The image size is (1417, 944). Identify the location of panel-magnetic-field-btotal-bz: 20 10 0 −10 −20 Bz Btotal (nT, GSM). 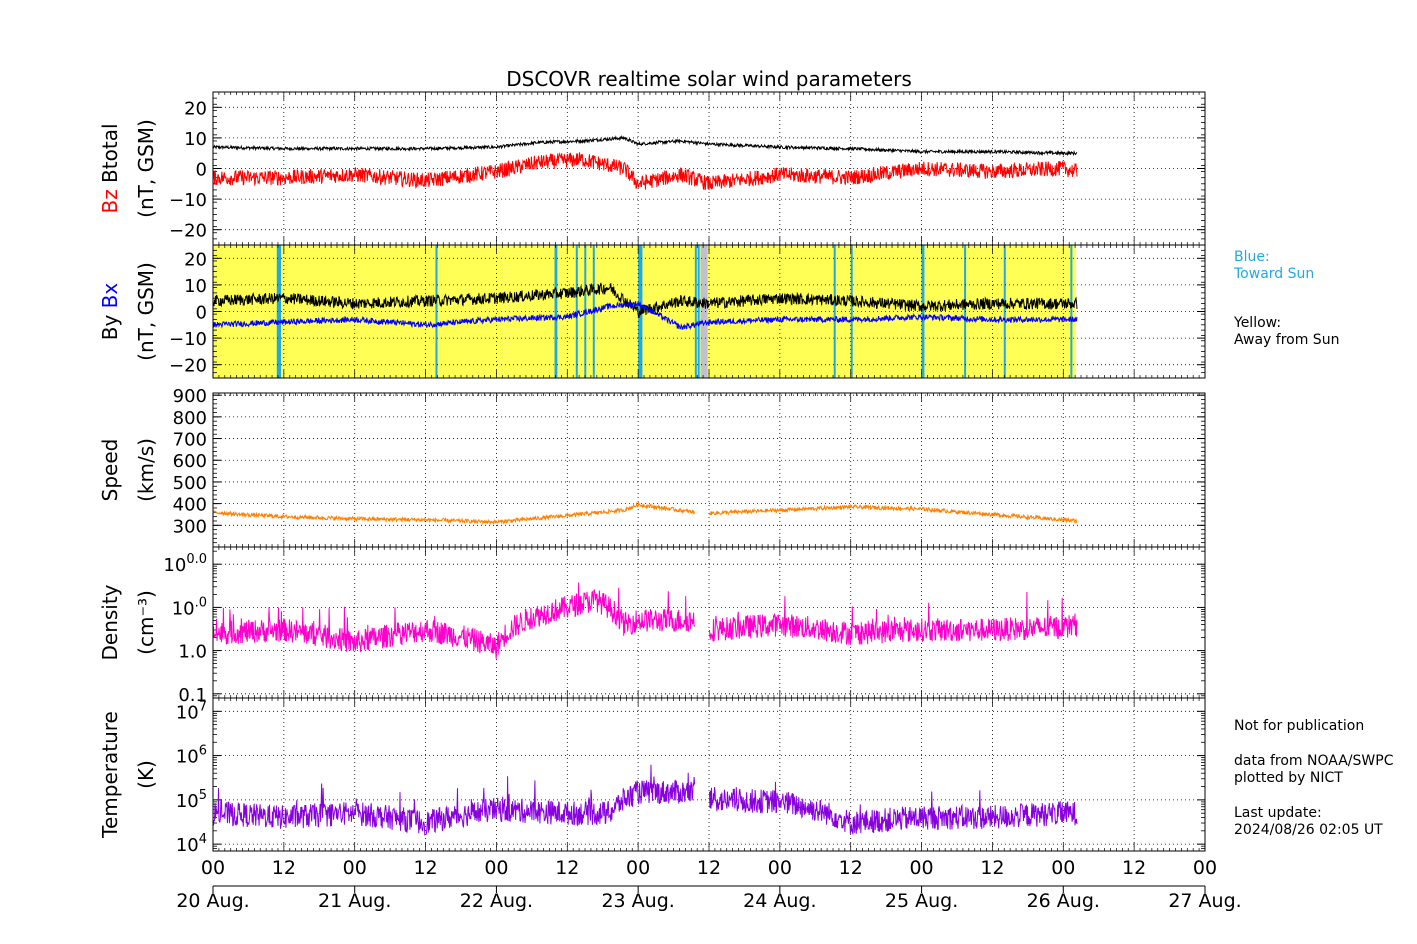
(652, 168).